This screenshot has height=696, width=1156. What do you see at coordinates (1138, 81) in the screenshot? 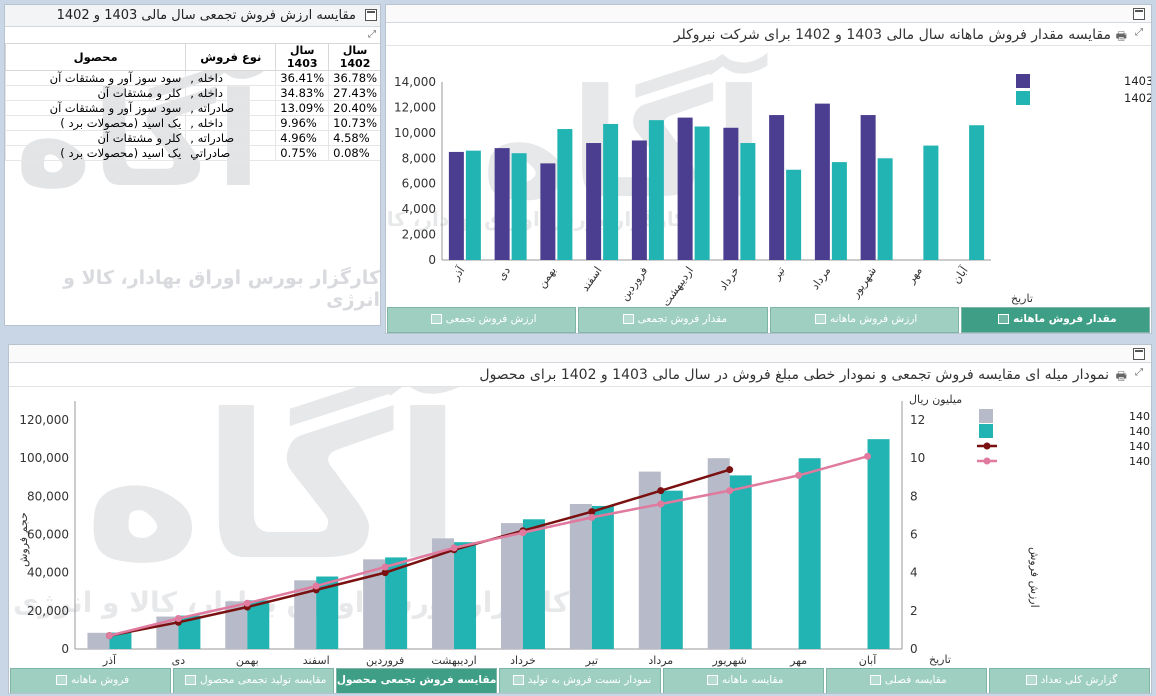
I see `legend-label: سال مالی 1403` at bounding box center [1138, 81].